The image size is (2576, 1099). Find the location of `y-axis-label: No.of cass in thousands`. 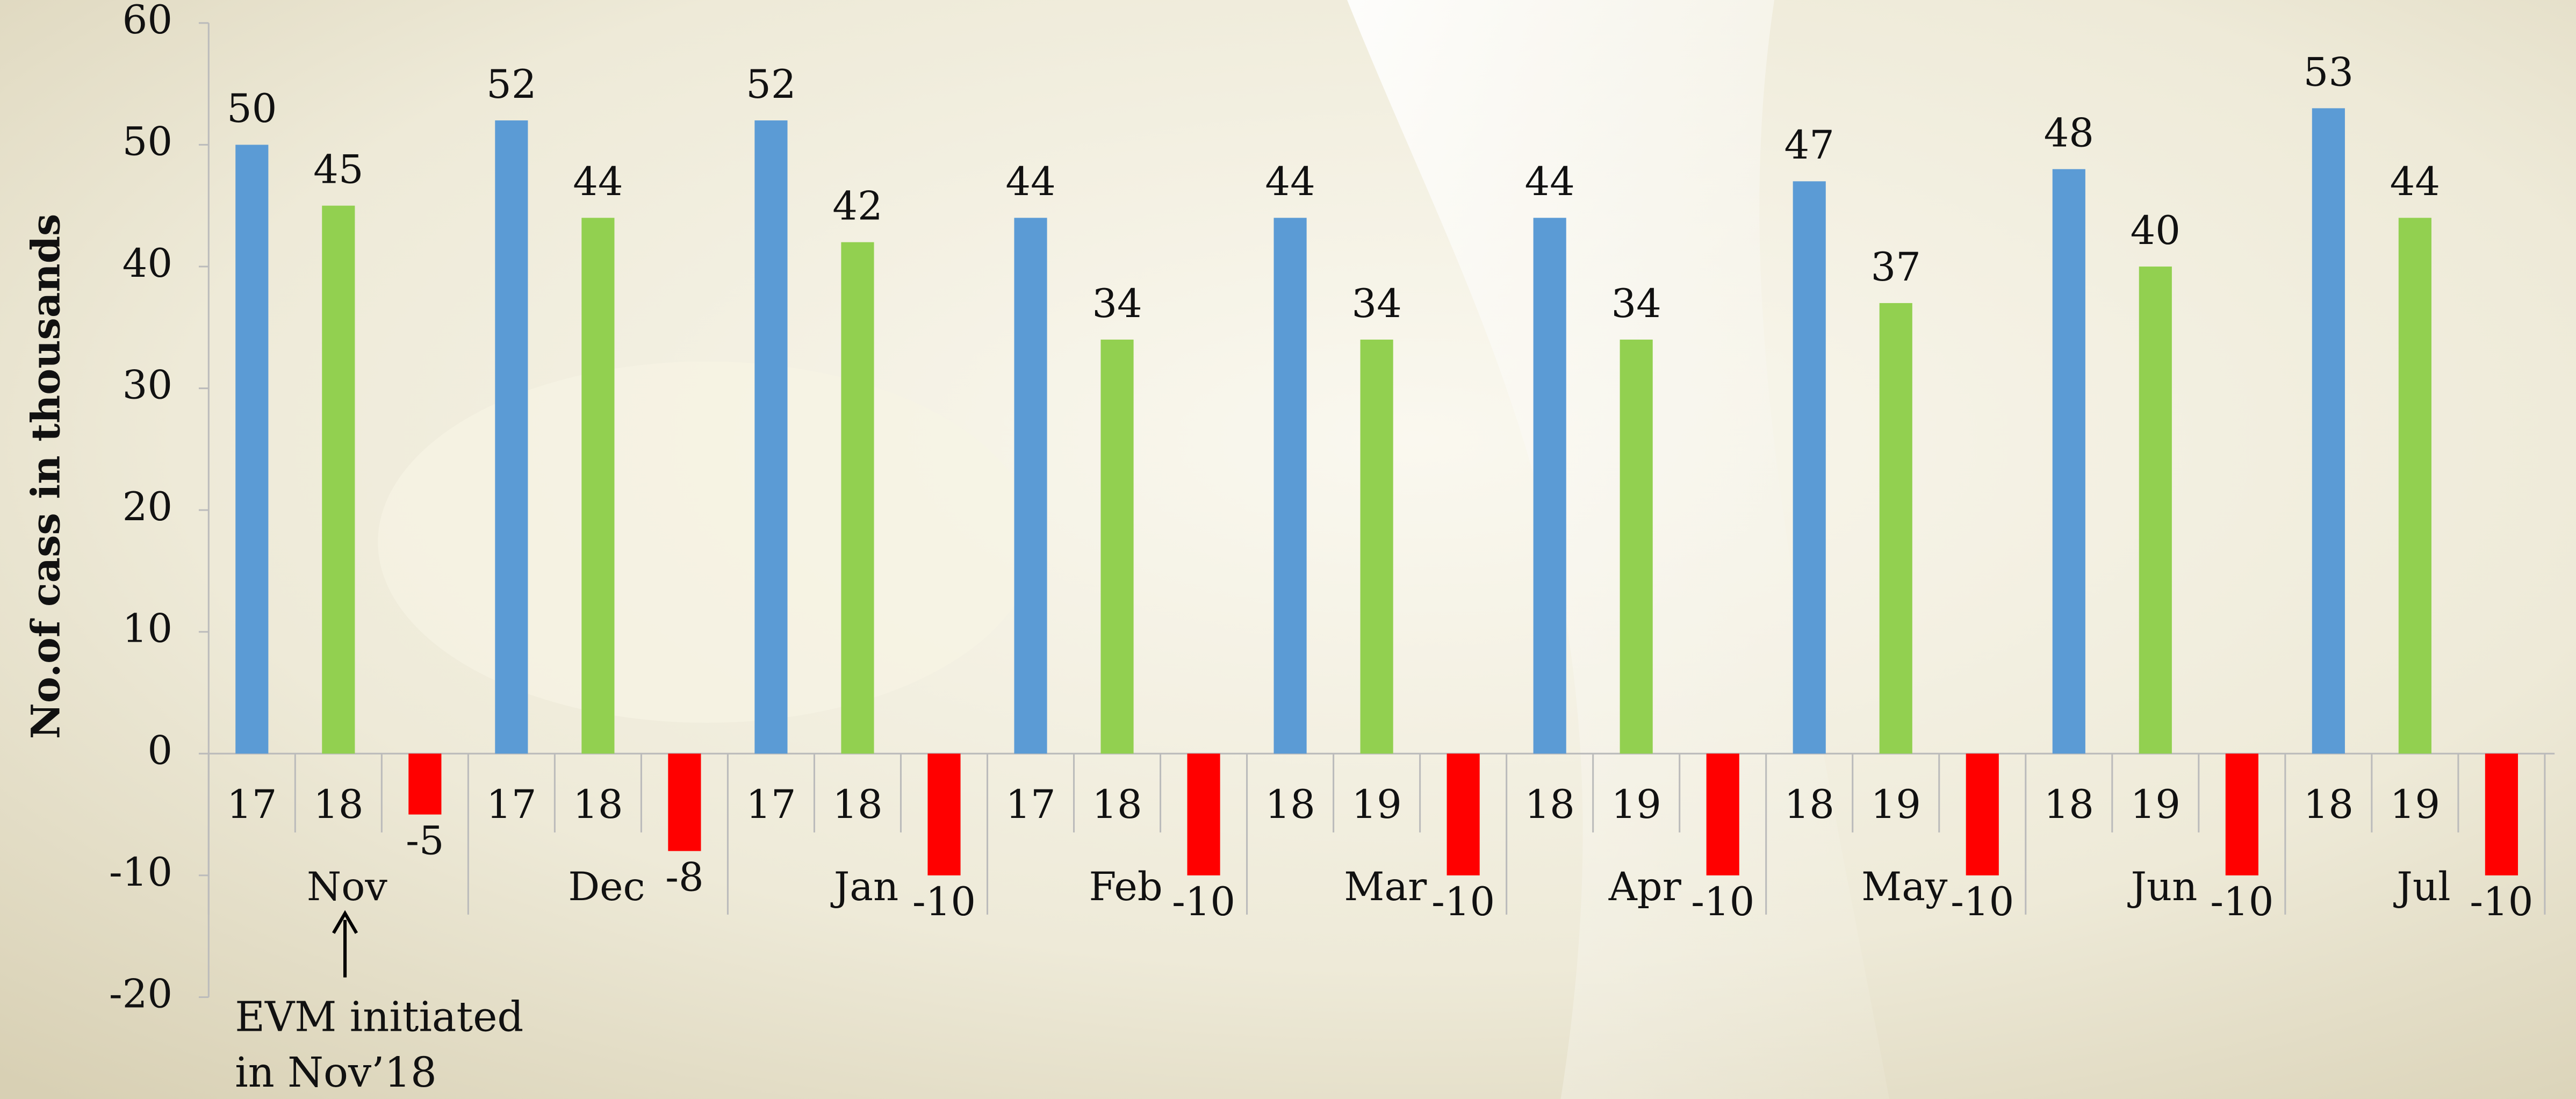

y-axis-label: No.of cass in thousands is located at coordinates (46, 476).